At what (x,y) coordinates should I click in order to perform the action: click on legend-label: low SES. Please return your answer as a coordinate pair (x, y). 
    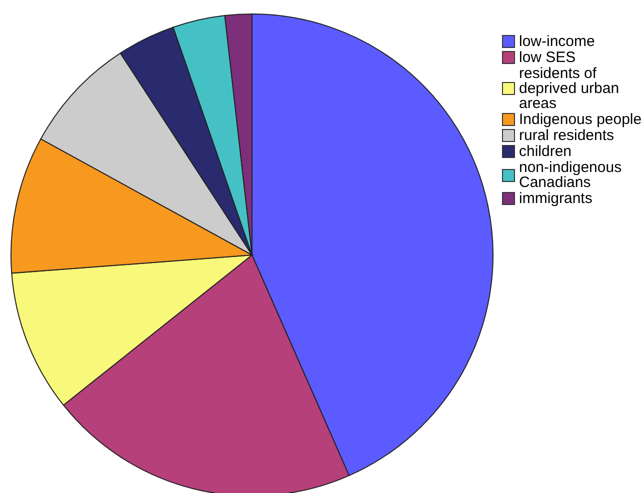
    Looking at the image, I should click on (547, 57).